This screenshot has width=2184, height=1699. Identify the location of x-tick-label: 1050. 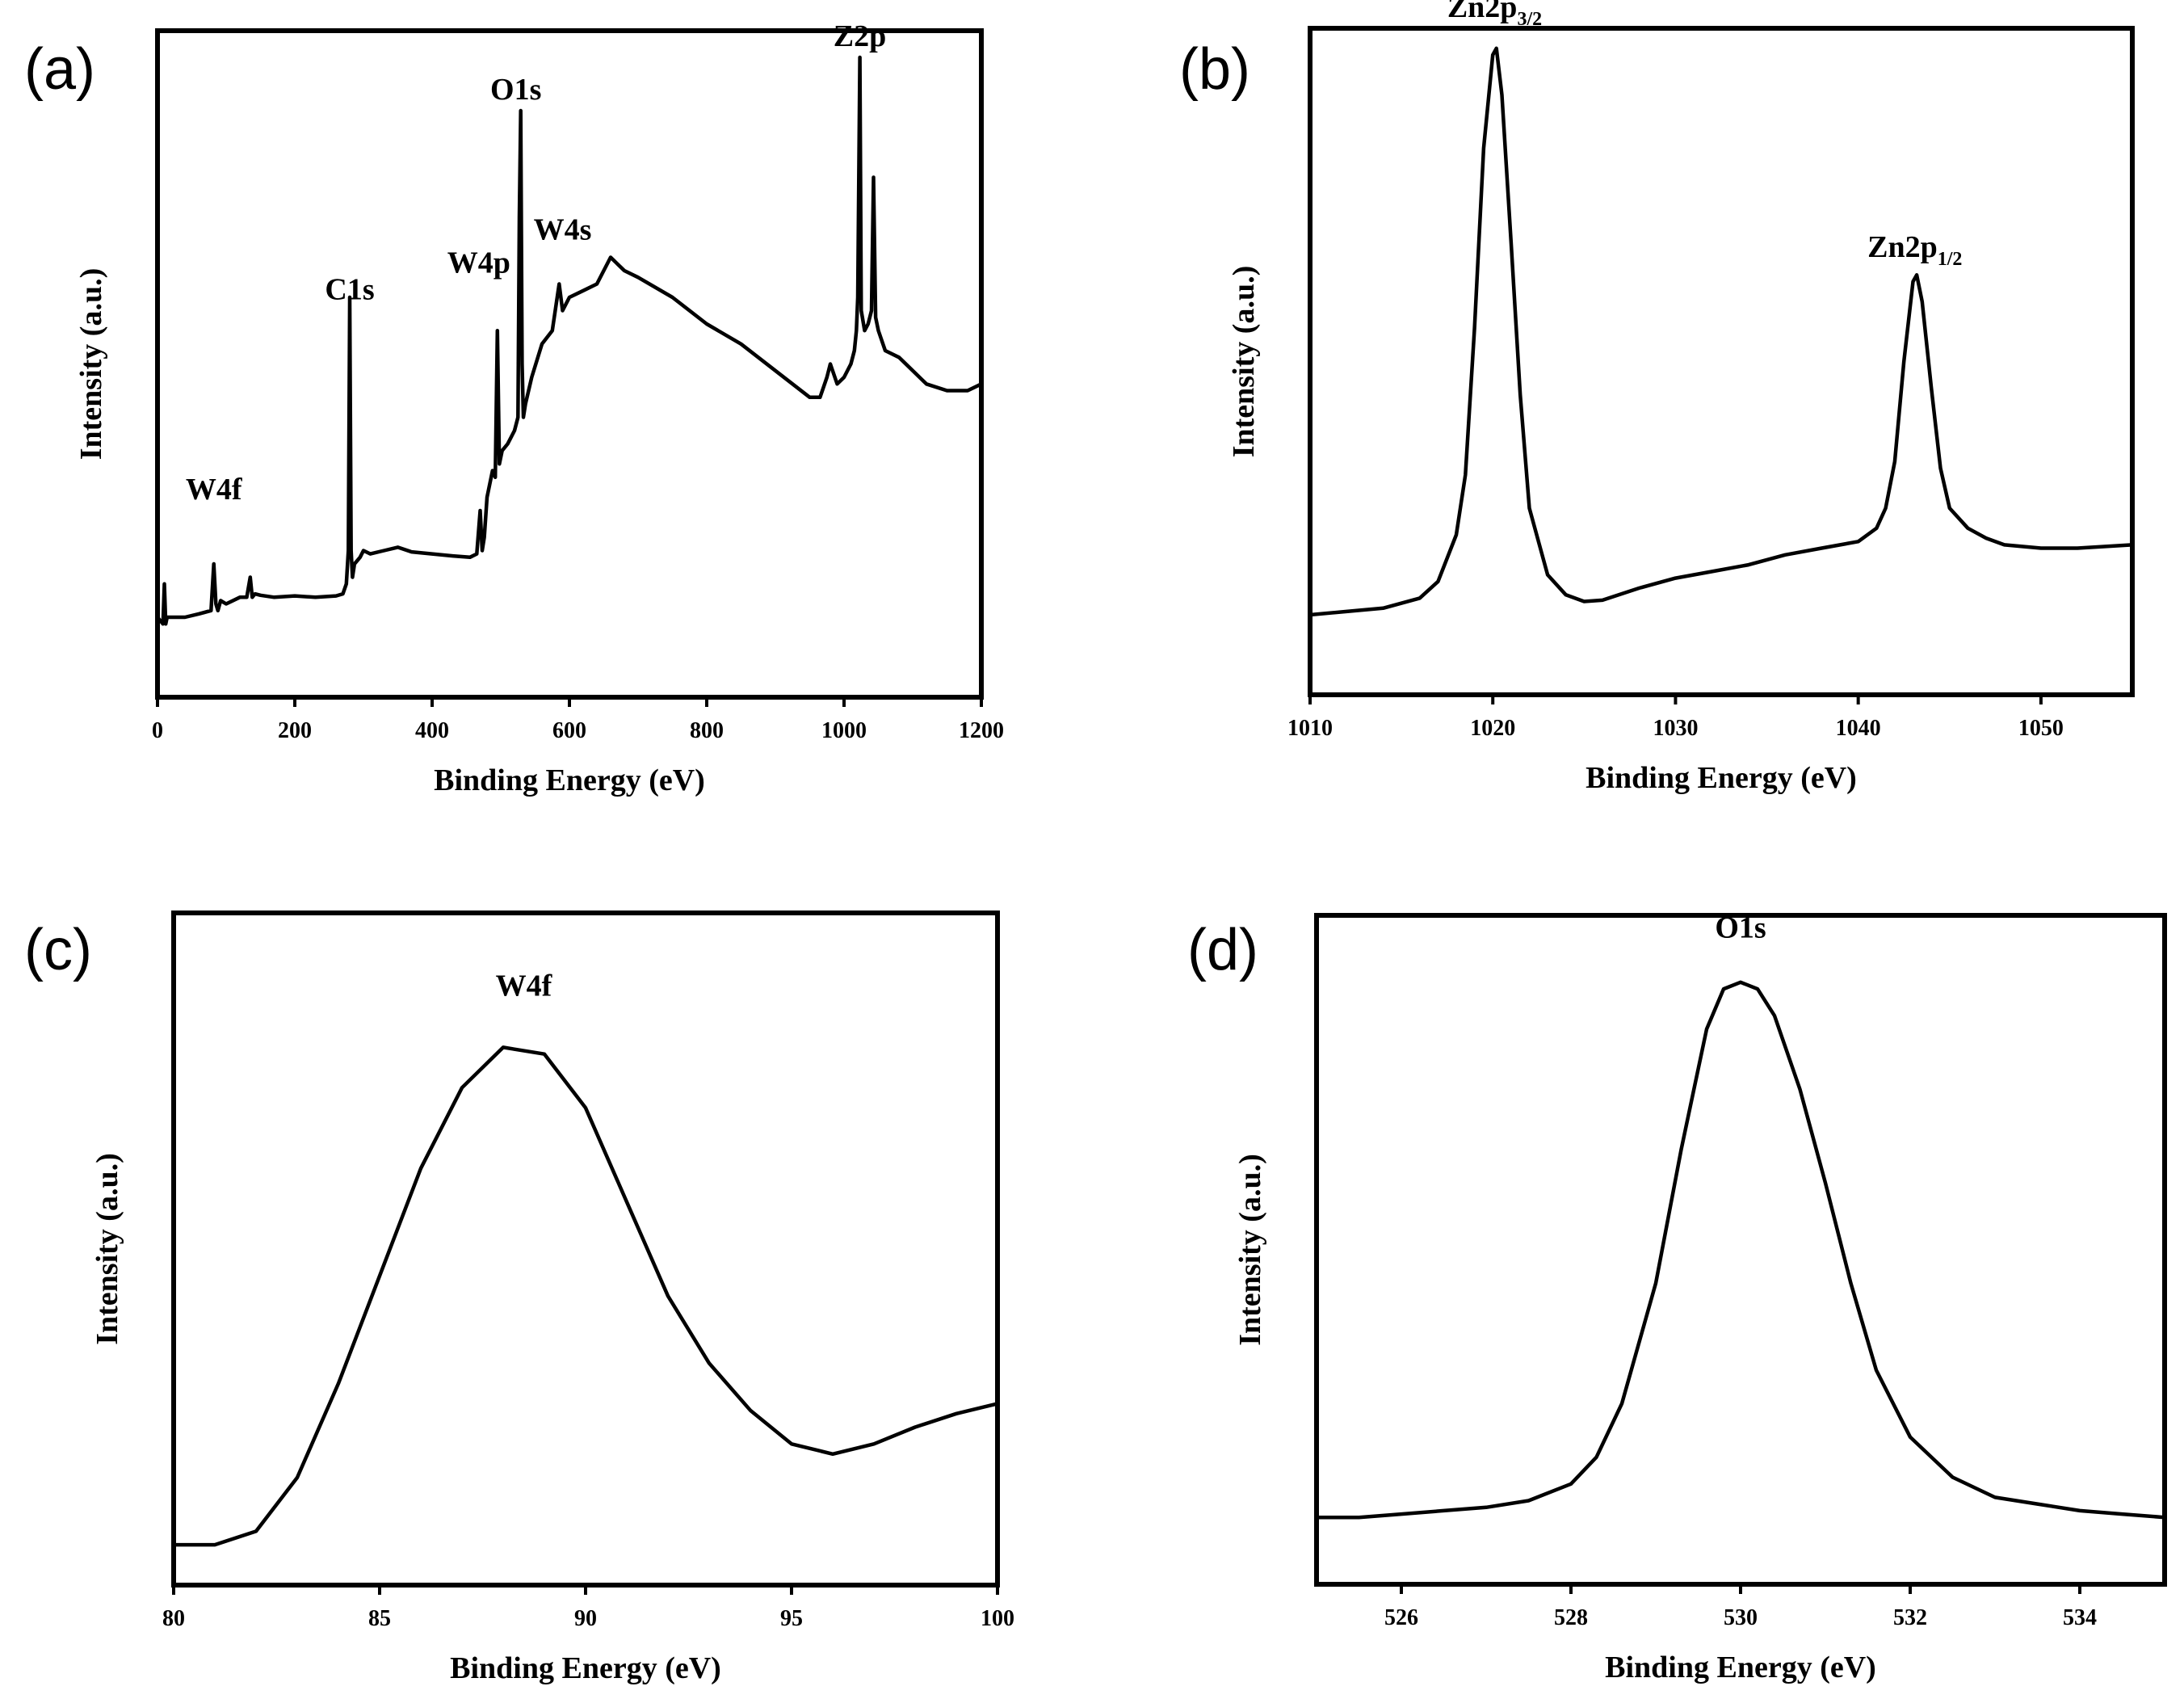
(2041, 729).